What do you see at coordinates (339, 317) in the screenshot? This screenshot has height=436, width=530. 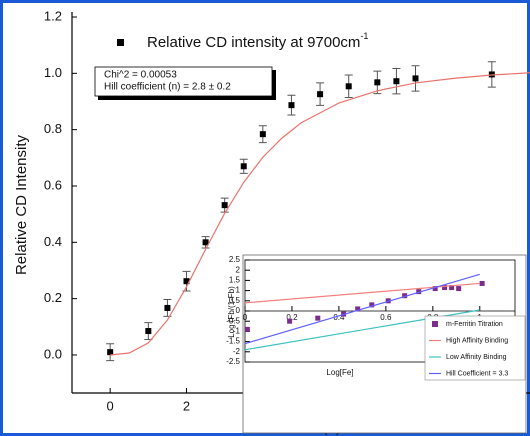 I see `x-tick-label: 0.4` at bounding box center [339, 317].